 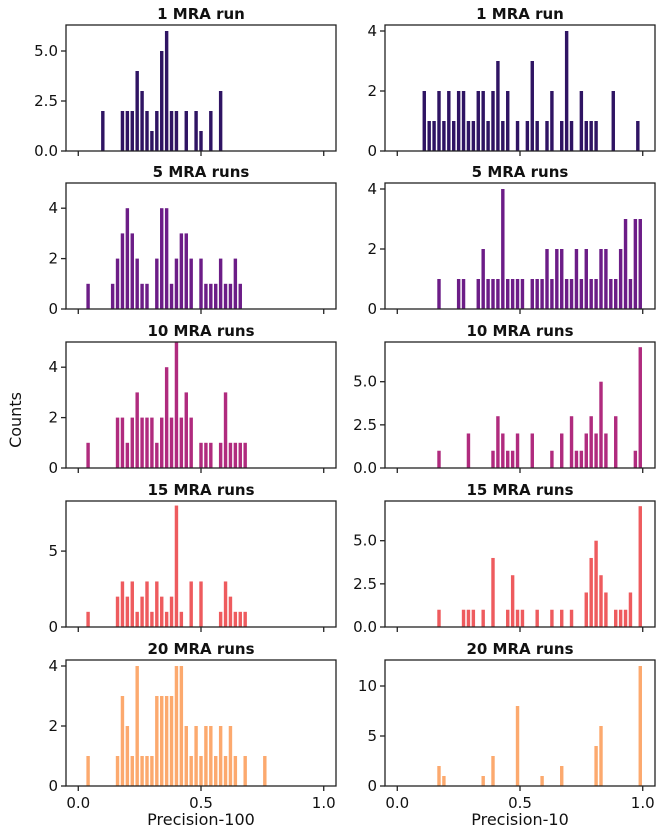 What do you see at coordinates (511, 240) in the screenshot?
I see `panel-p10-5: 5 MRA runs 0 2 4` at bounding box center [511, 240].